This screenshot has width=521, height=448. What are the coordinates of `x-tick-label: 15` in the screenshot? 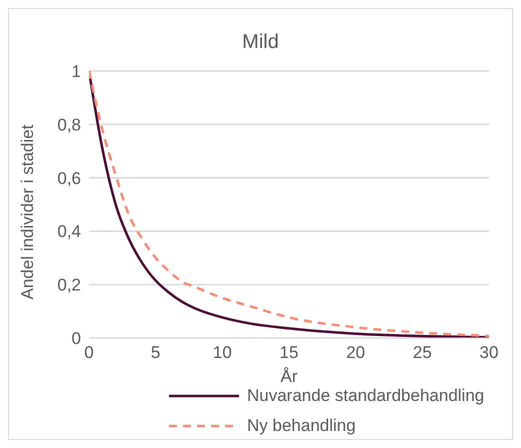 It's located at (289, 352).